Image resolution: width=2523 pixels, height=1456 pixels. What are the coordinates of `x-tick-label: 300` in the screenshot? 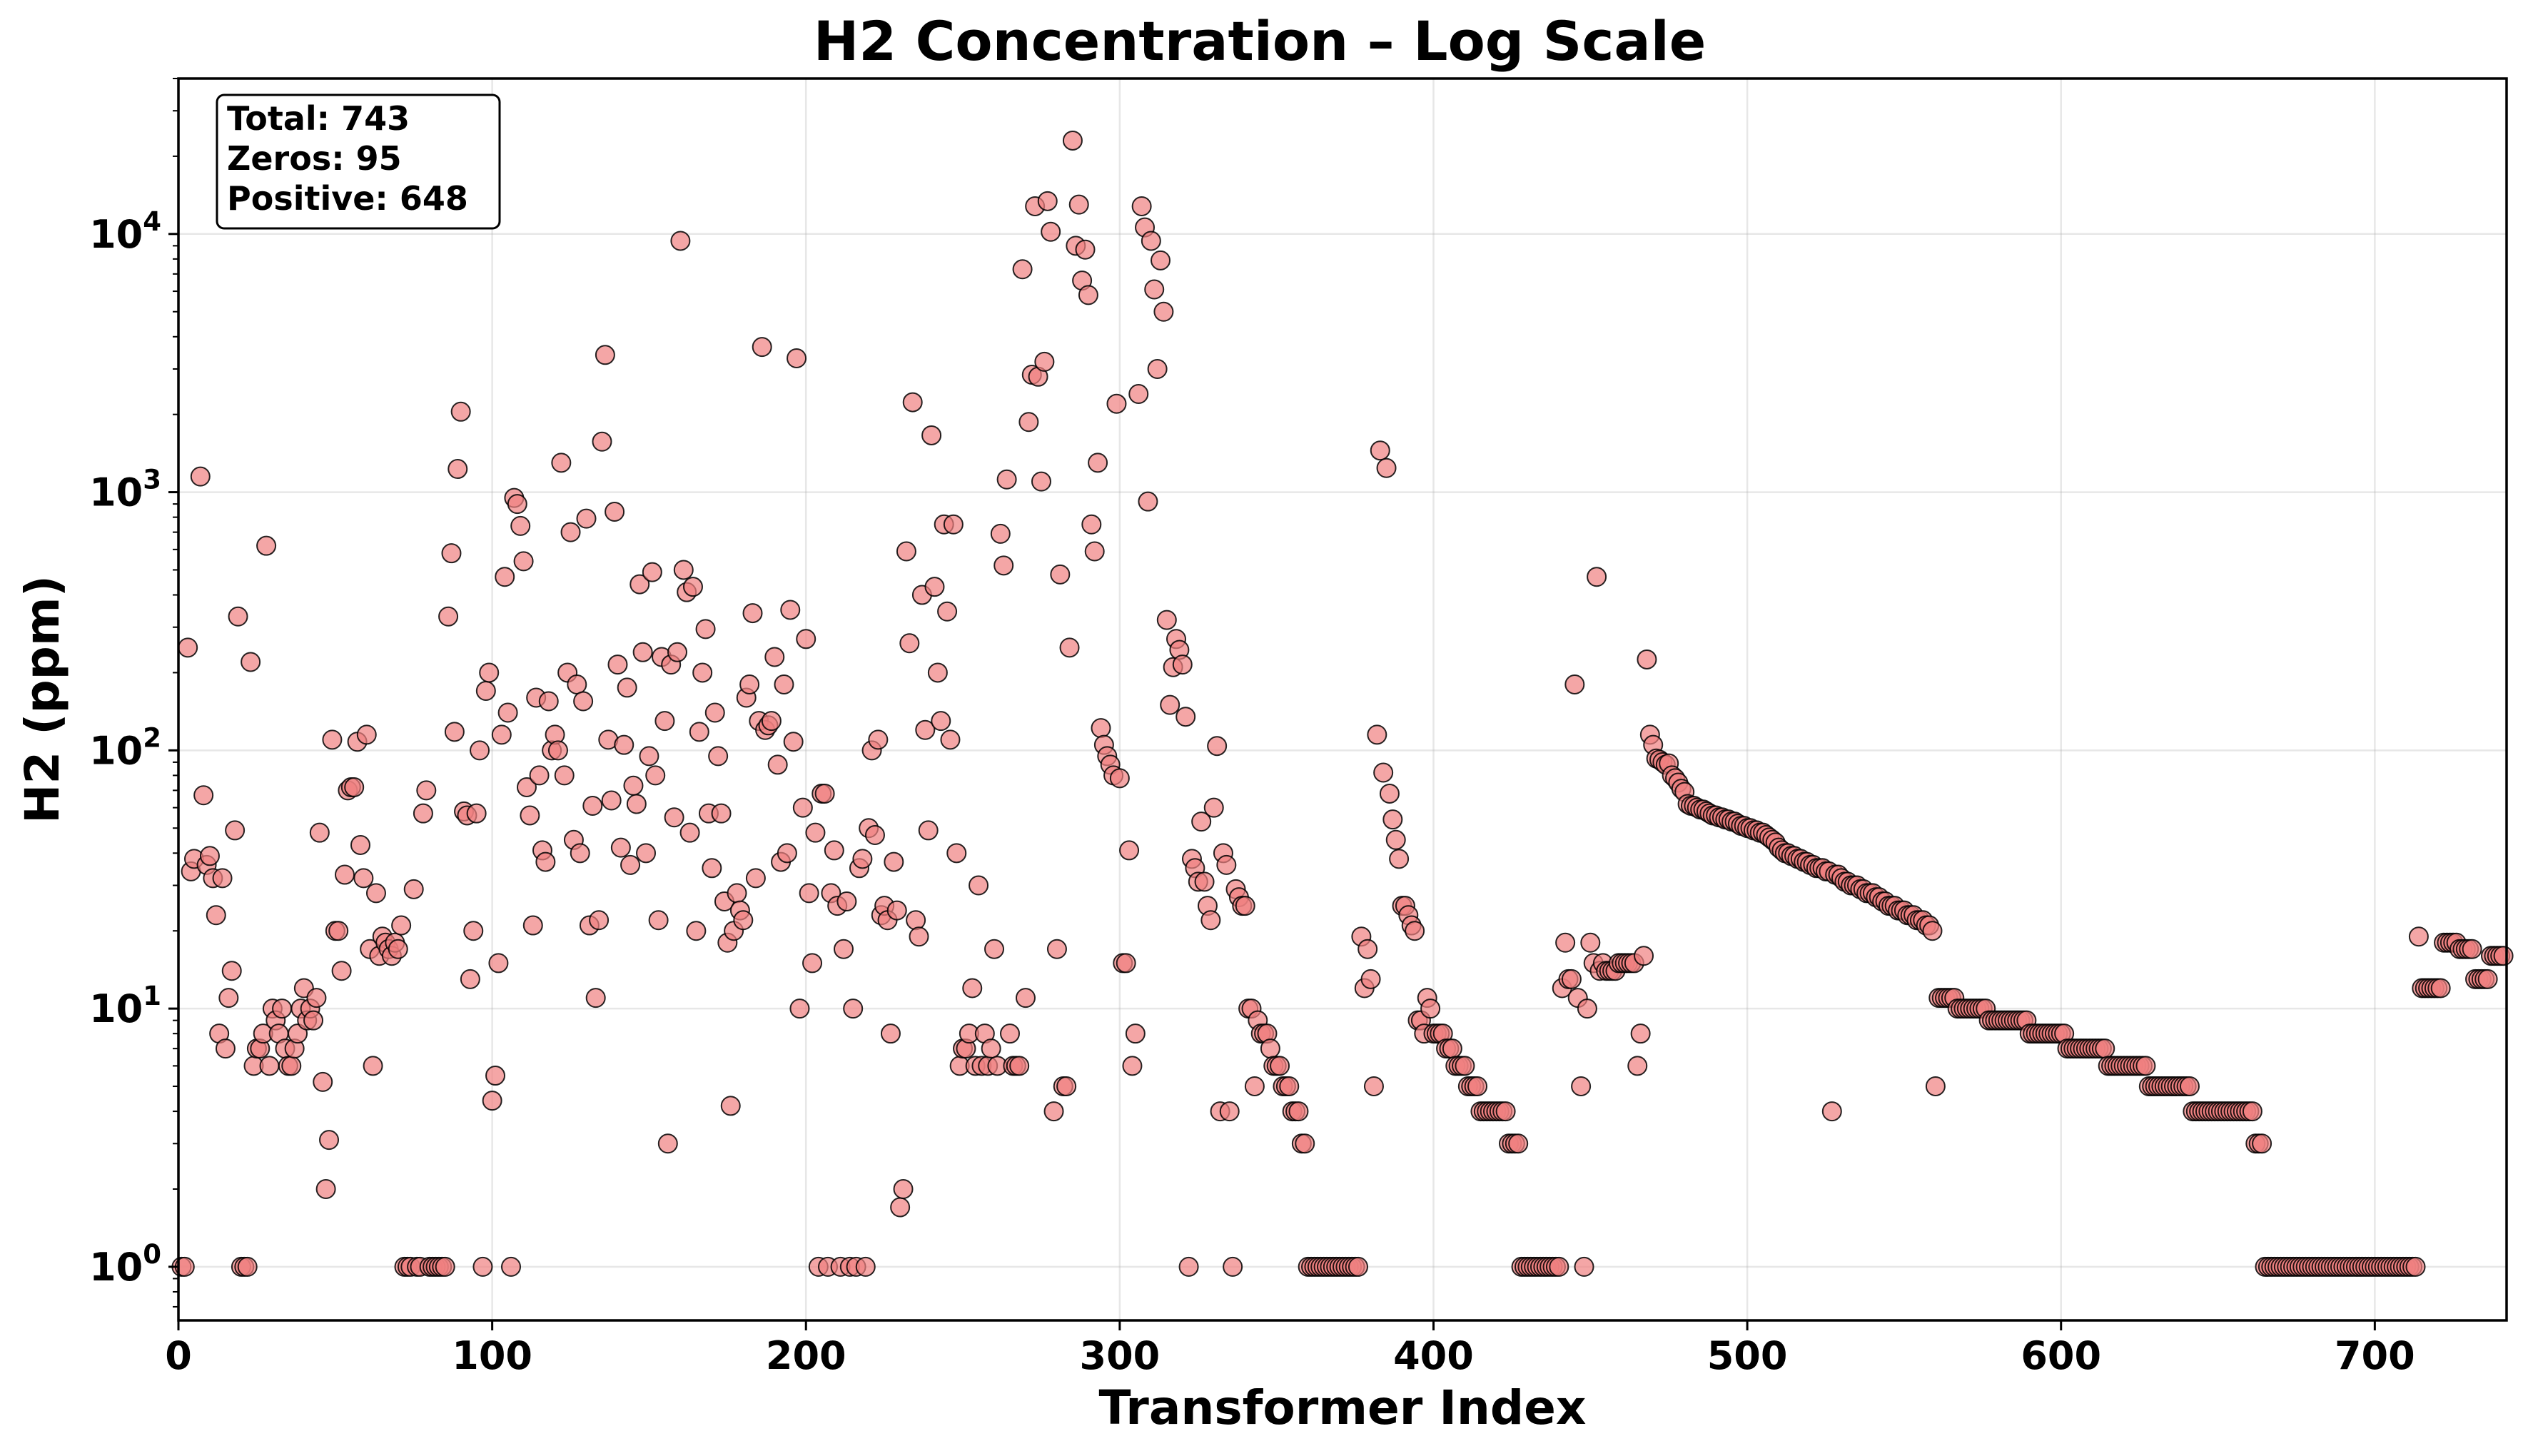 It's located at (1120, 1355).